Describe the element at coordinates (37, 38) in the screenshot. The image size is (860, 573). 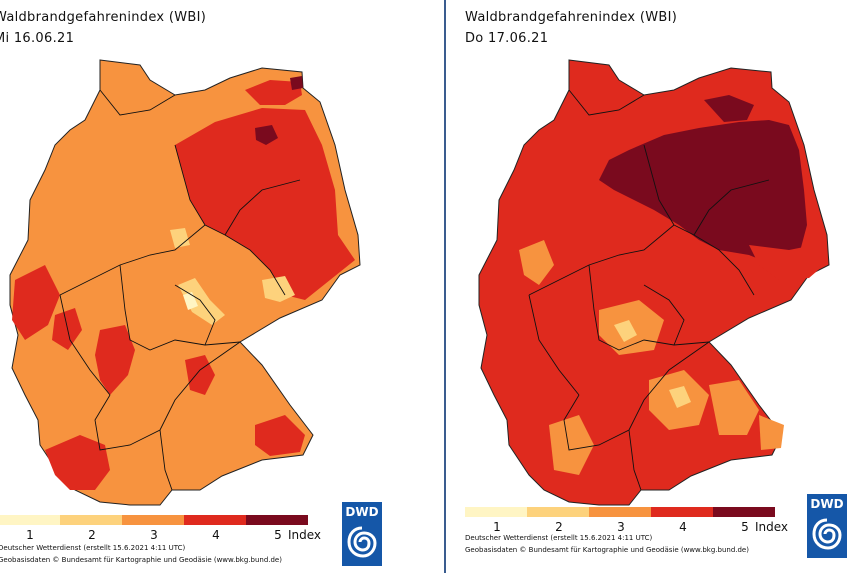
I see `map-date: Mi 16.06.21` at that location.